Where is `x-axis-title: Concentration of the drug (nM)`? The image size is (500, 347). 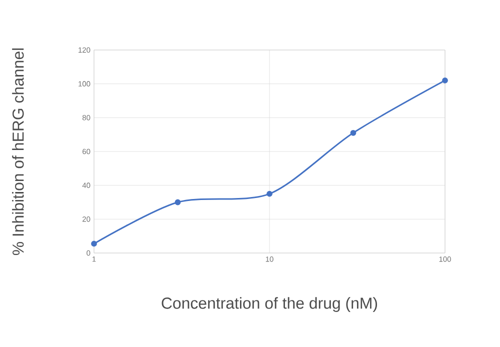
x-axis-title: Concentration of the drug (nM) is located at coordinates (270, 304).